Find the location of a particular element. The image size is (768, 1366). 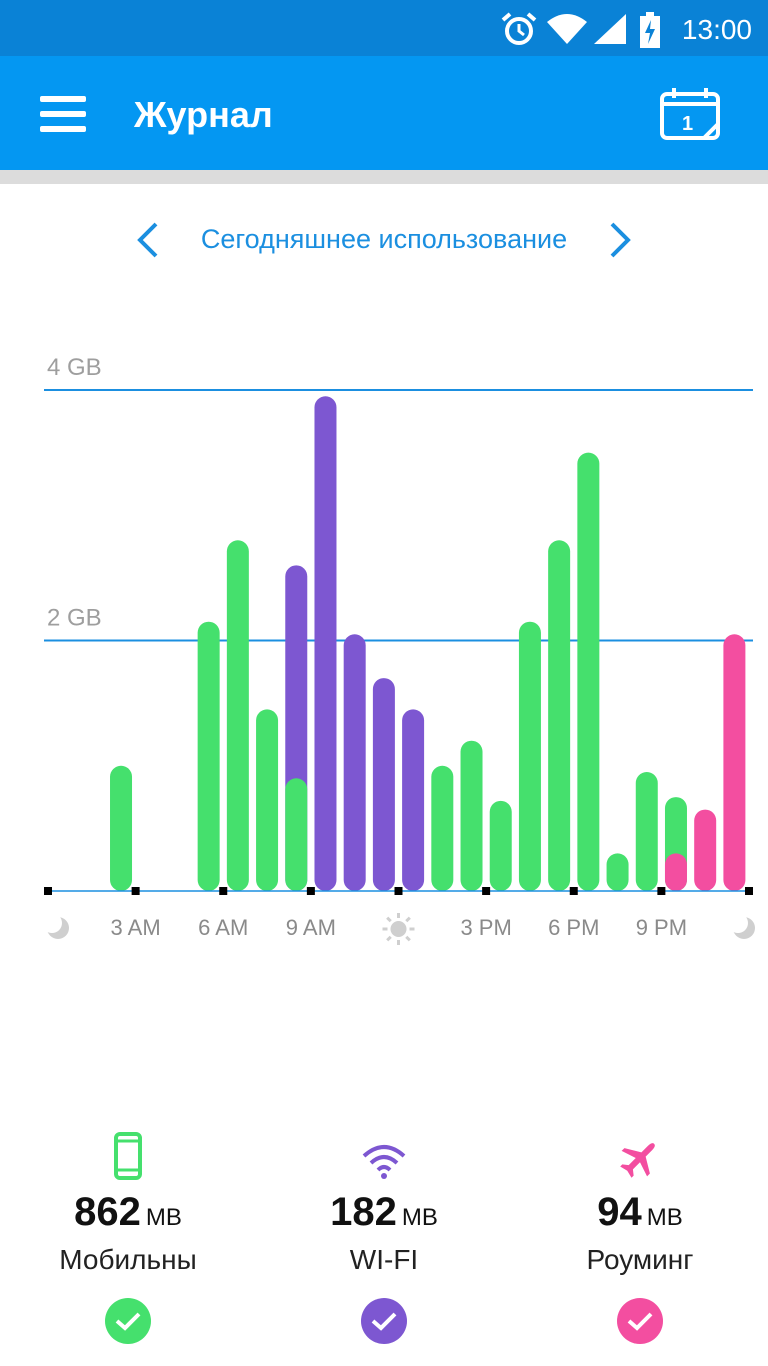

roaming-toggle is located at coordinates (640, 1321).